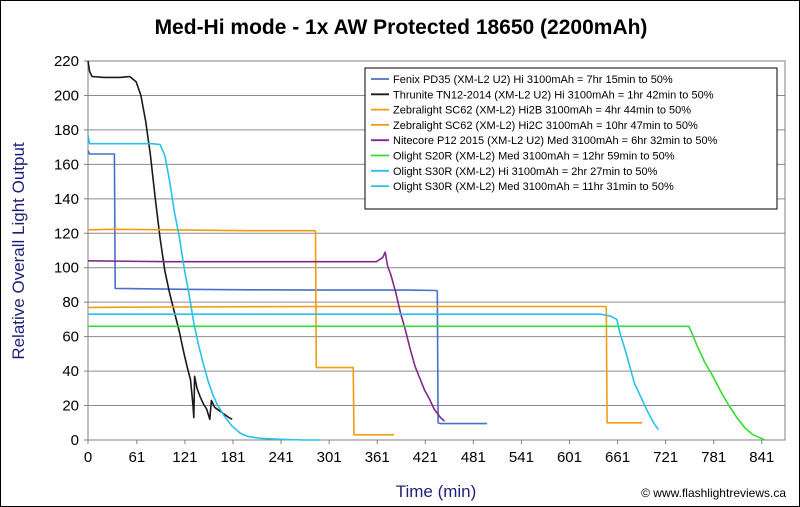 The height and width of the screenshot is (507, 800). What do you see at coordinates (66, 233) in the screenshot?
I see `y-tick-label: 120` at bounding box center [66, 233].